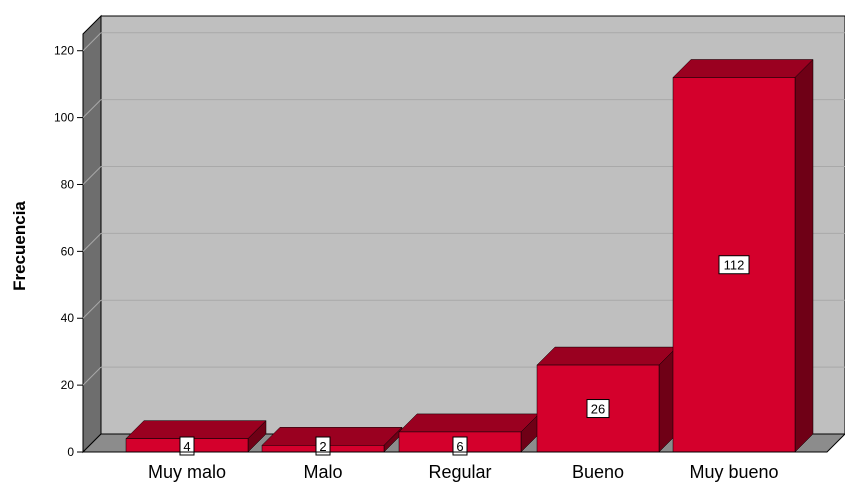 This screenshot has height=483, width=845. I want to click on bar-muy-malo: 4, so click(196, 438).